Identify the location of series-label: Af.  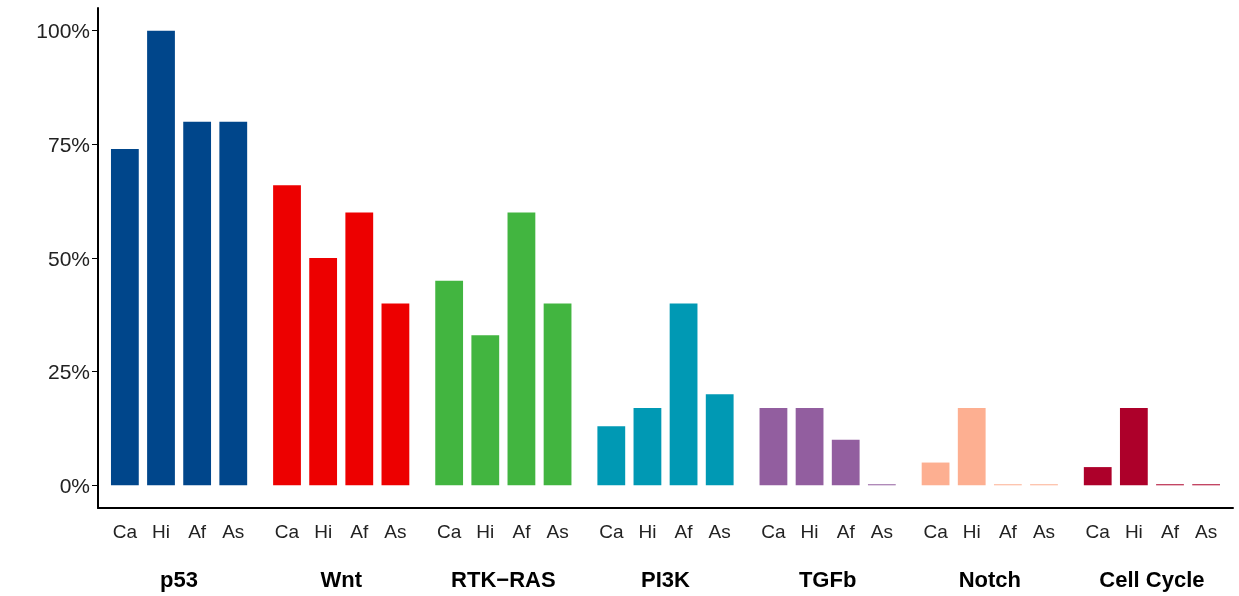
(197, 532).